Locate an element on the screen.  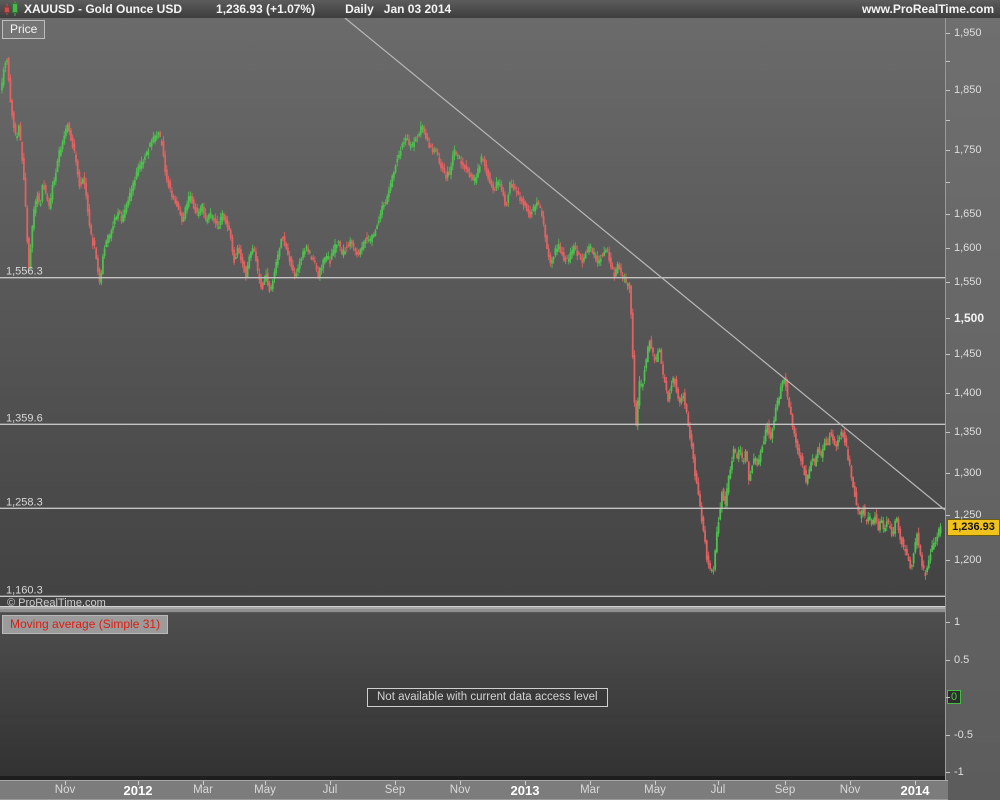
candlestick-icon is located at coordinates (11, 8).